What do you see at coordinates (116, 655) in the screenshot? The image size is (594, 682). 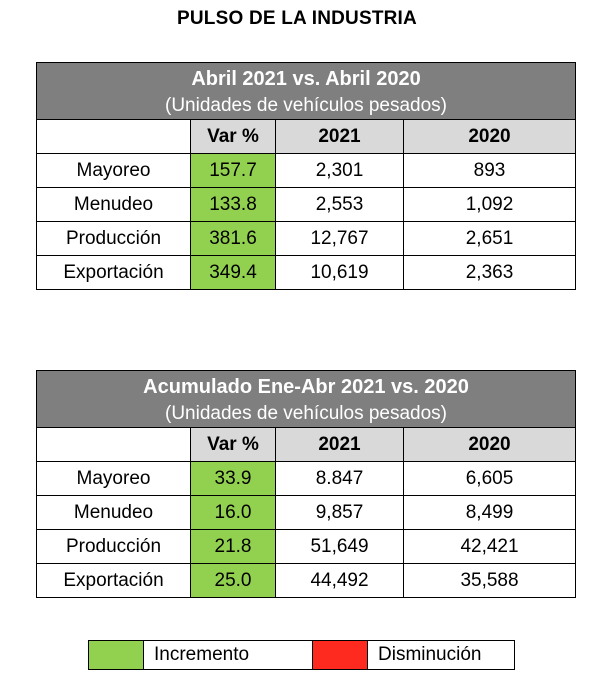 I see `increase-swatch` at bounding box center [116, 655].